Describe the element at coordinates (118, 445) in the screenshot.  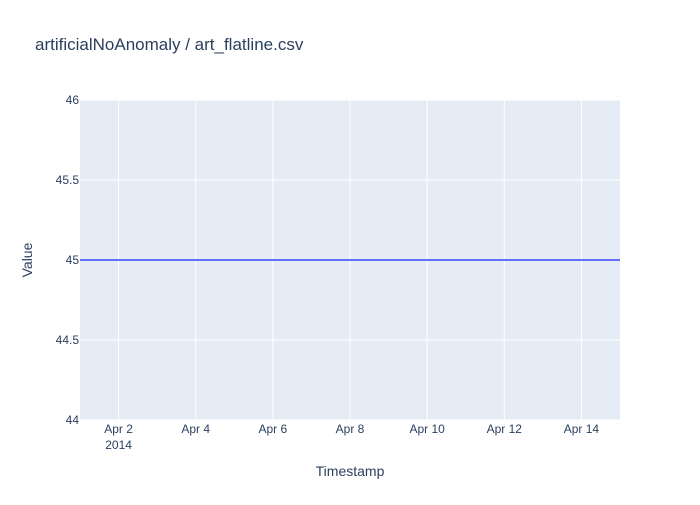
I see `x-tick-sublabel: 2014` at that location.